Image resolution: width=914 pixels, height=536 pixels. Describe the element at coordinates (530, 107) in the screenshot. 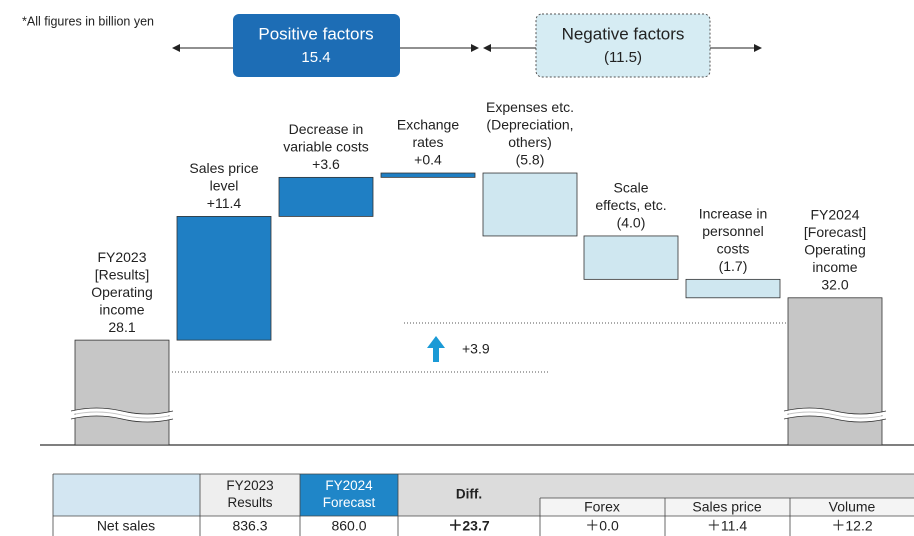

I see `category-label: Expenses etc.` at that location.